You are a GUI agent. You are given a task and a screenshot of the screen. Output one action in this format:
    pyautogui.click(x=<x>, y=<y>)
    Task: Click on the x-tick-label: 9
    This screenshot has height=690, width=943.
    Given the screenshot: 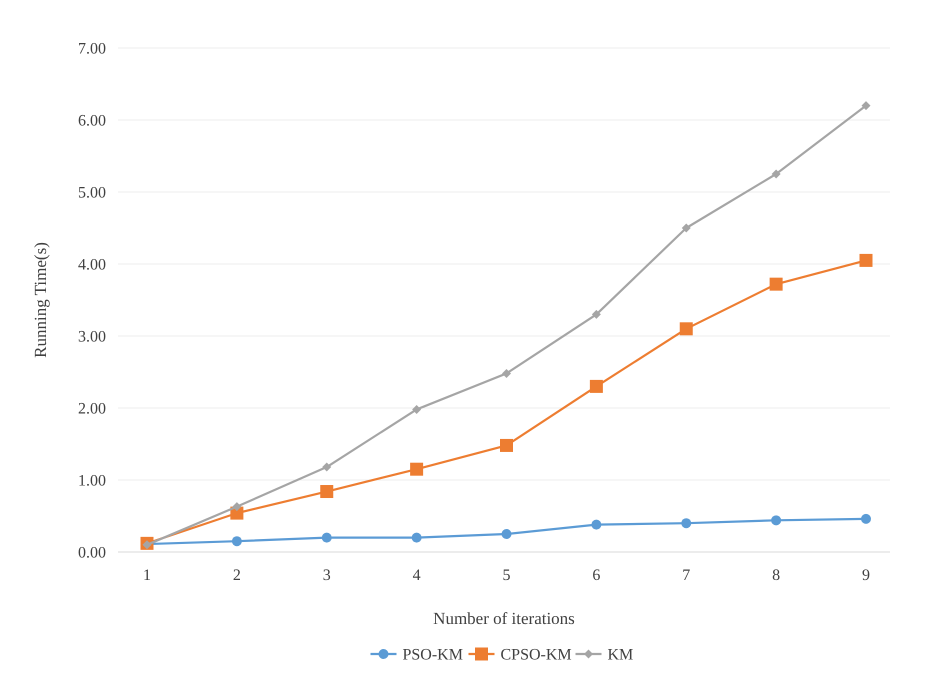 What is the action you would take?
    pyautogui.click(x=866, y=575)
    